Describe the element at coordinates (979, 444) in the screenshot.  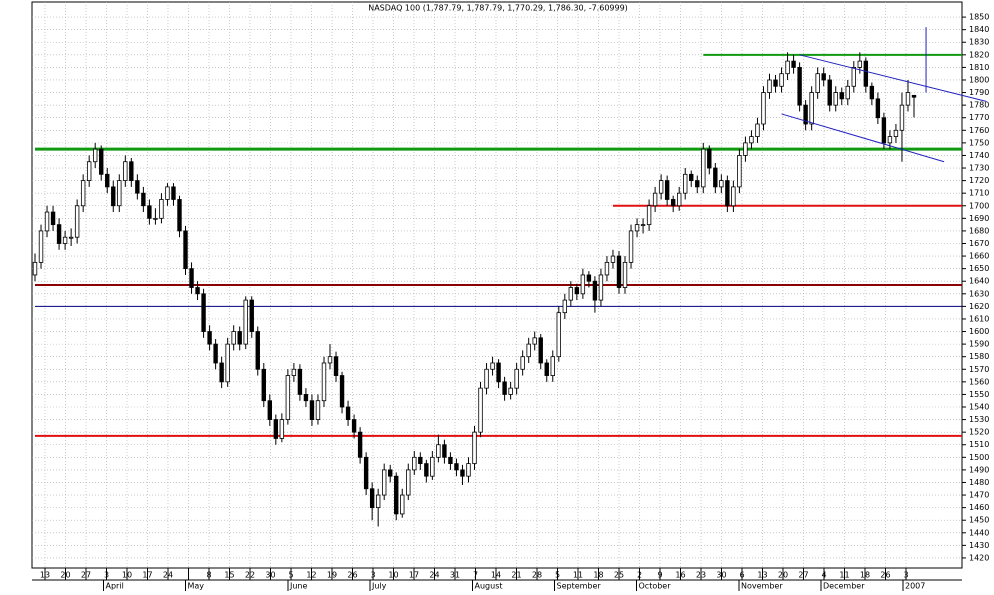
I see `y-tick-label: 1510` at that location.